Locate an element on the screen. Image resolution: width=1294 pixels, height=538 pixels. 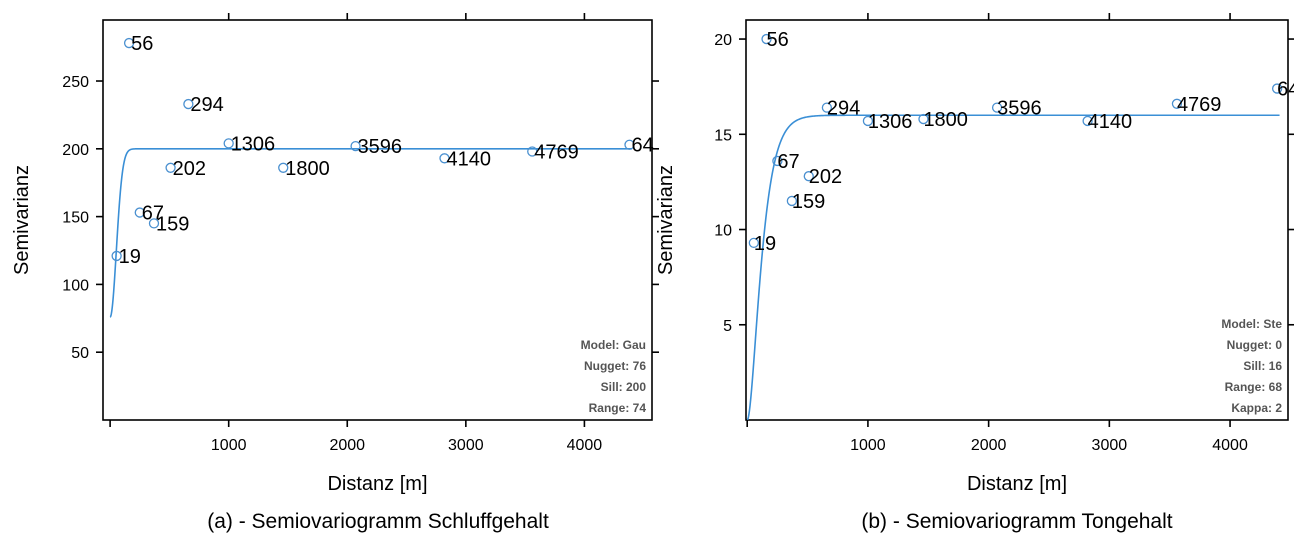
model-param-text: Nugget: 76 is located at coordinates (615, 366).